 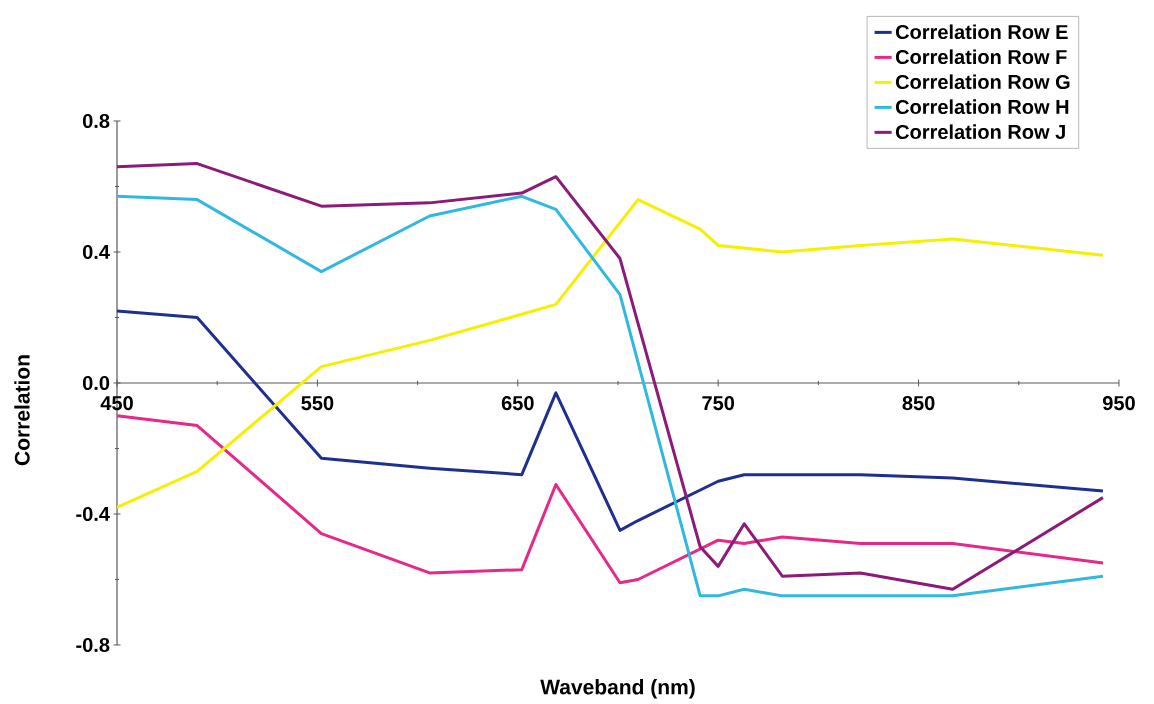 I want to click on x-tick-label: 650, so click(x=517, y=403).